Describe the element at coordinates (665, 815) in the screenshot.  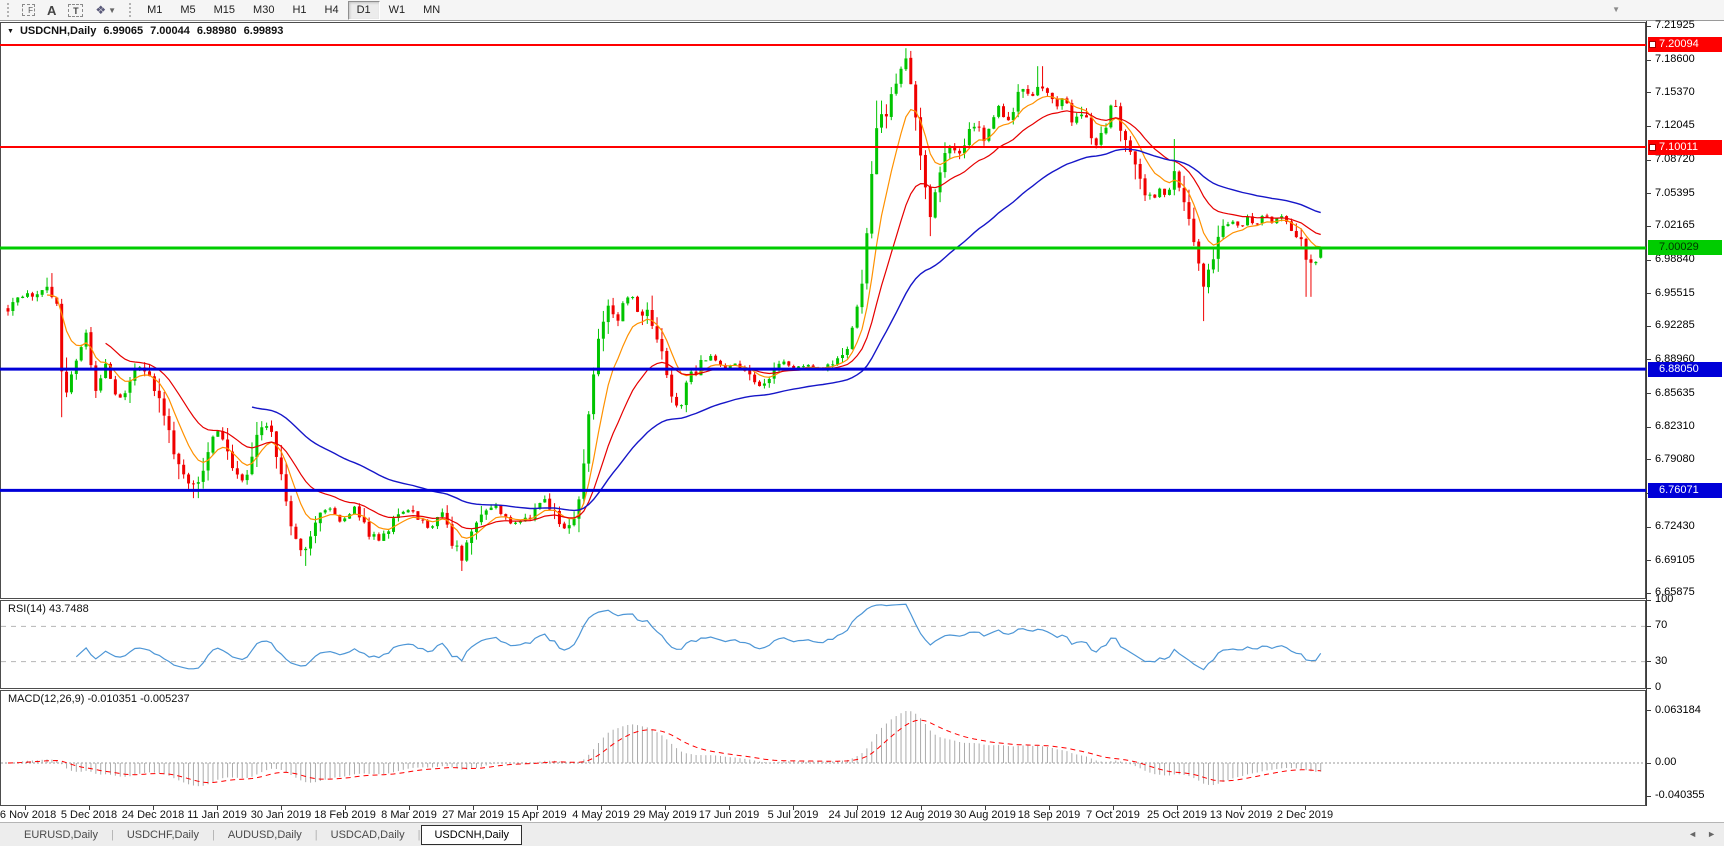
I see `date-label: 29 May 2019` at that location.